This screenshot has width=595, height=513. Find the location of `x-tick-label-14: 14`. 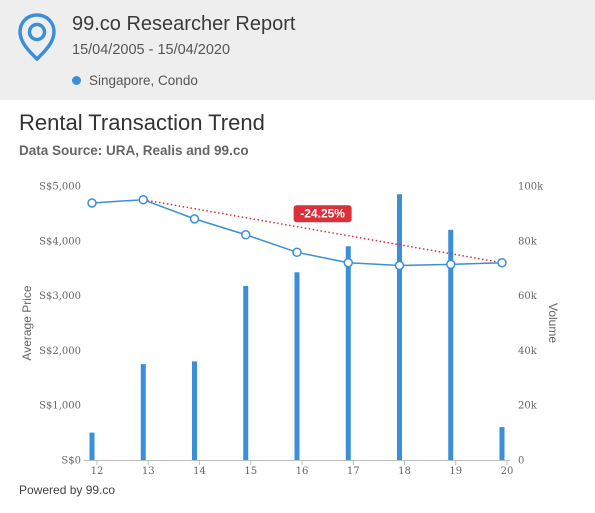

x-tick-label-14: 14 is located at coordinates (199, 471).